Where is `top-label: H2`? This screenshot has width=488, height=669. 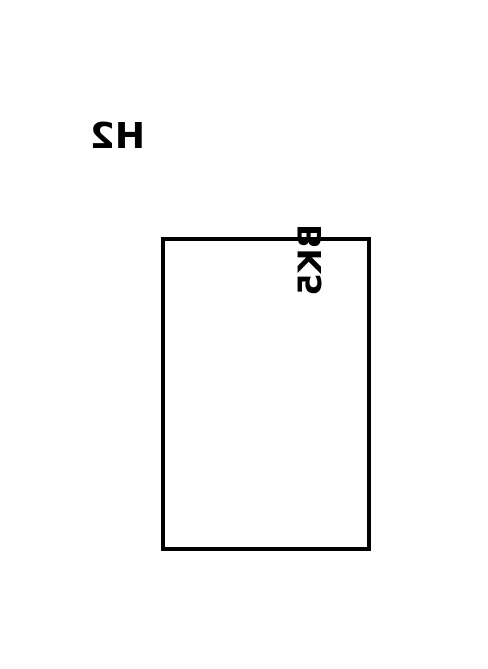
top-label: H2 is located at coordinates (117, 136).